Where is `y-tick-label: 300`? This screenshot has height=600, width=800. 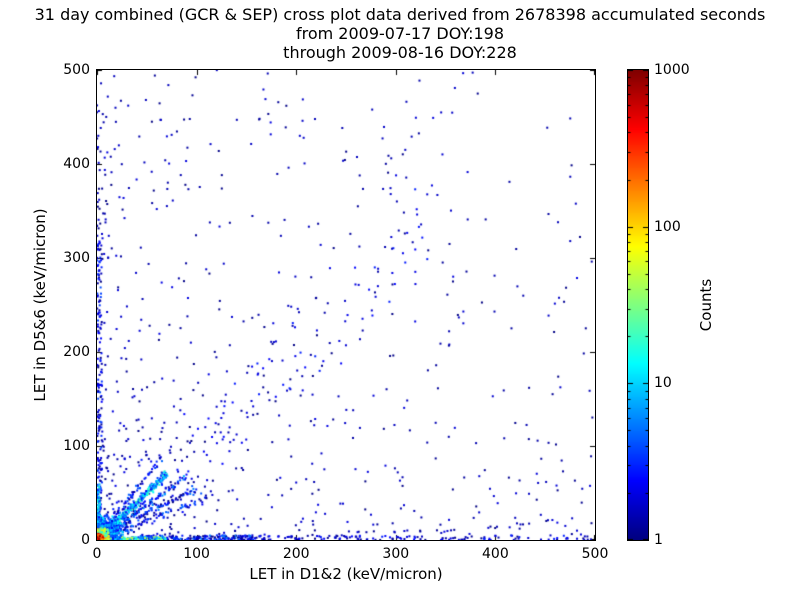 y-tick-label: 300 is located at coordinates (76, 258).